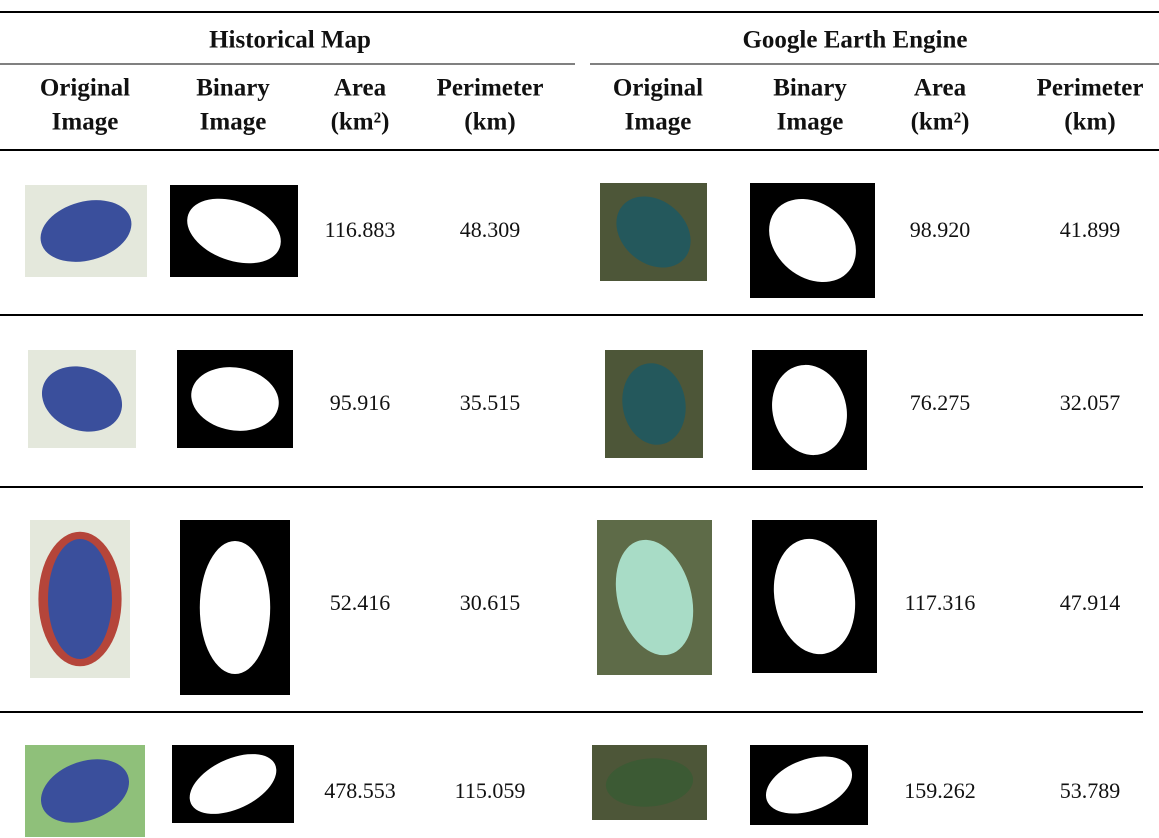 This screenshot has height=838, width=1159. Describe the element at coordinates (490, 602) in the screenshot. I see `cell-value: 30.615` at that location.